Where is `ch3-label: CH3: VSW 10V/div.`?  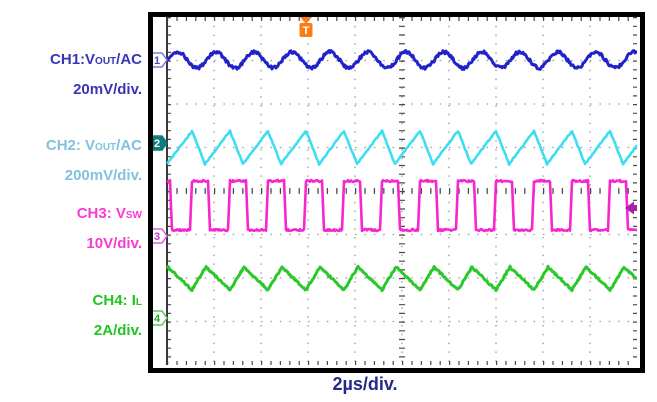 ch3-label: CH3: VSW 10V/div. is located at coordinates (71, 229).